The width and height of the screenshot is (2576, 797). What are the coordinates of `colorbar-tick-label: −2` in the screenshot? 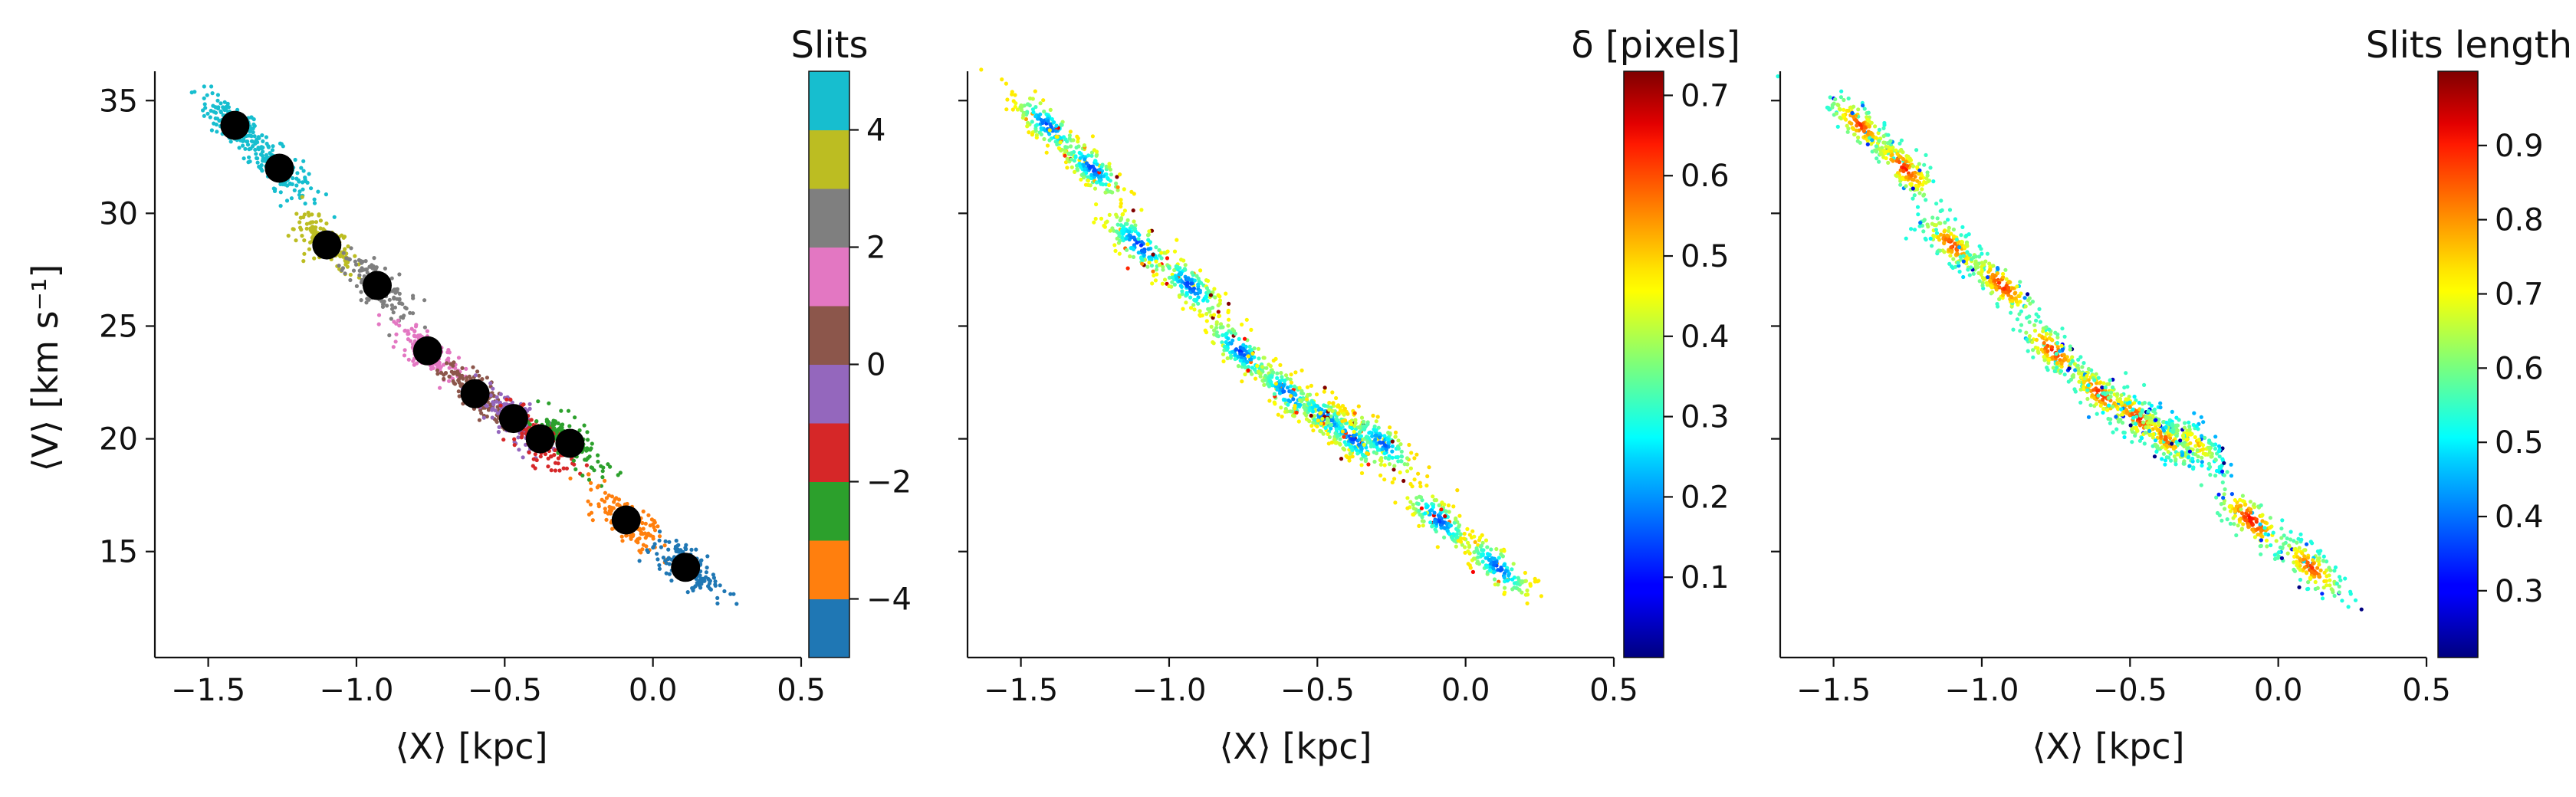 It's located at (889, 483).